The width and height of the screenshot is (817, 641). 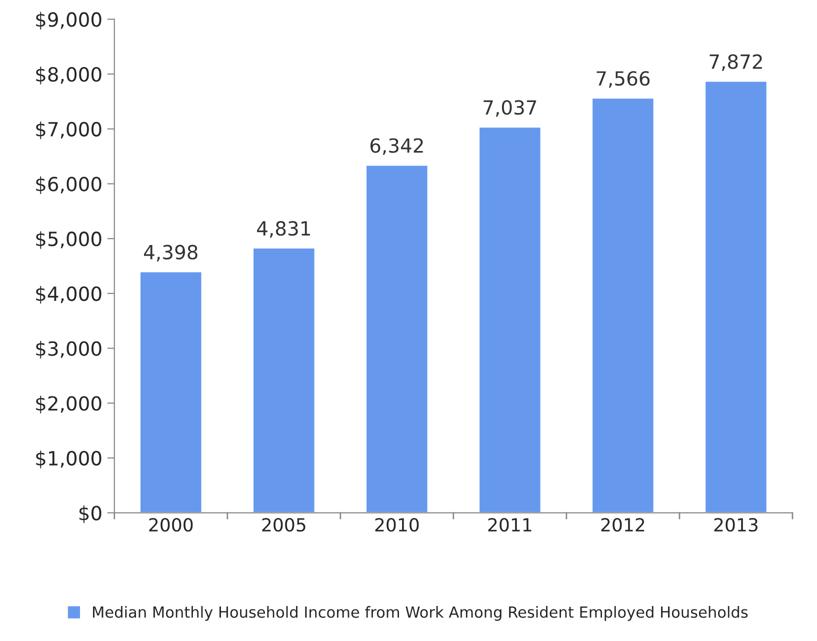 I want to click on data-label: 7,872, so click(x=736, y=62).